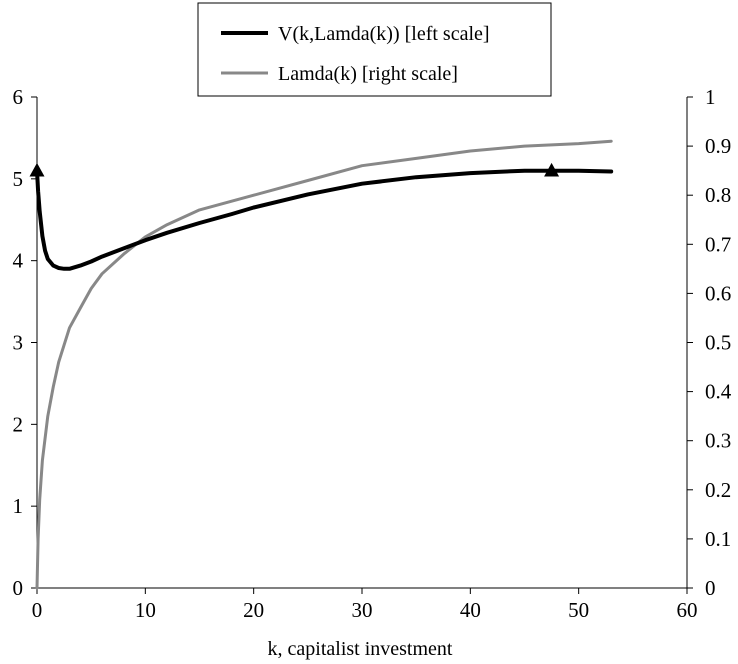 The width and height of the screenshot is (738, 664). I want to click on left-tick-label: 0, so click(18, 588).